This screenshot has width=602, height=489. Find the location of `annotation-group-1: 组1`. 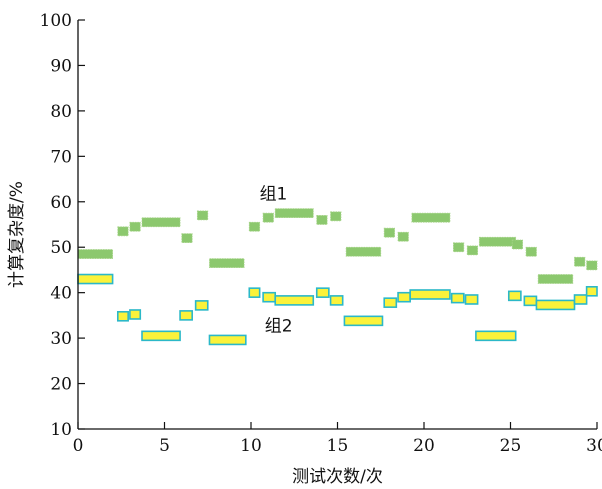

annotation-group-1: 组1 is located at coordinates (274, 195).